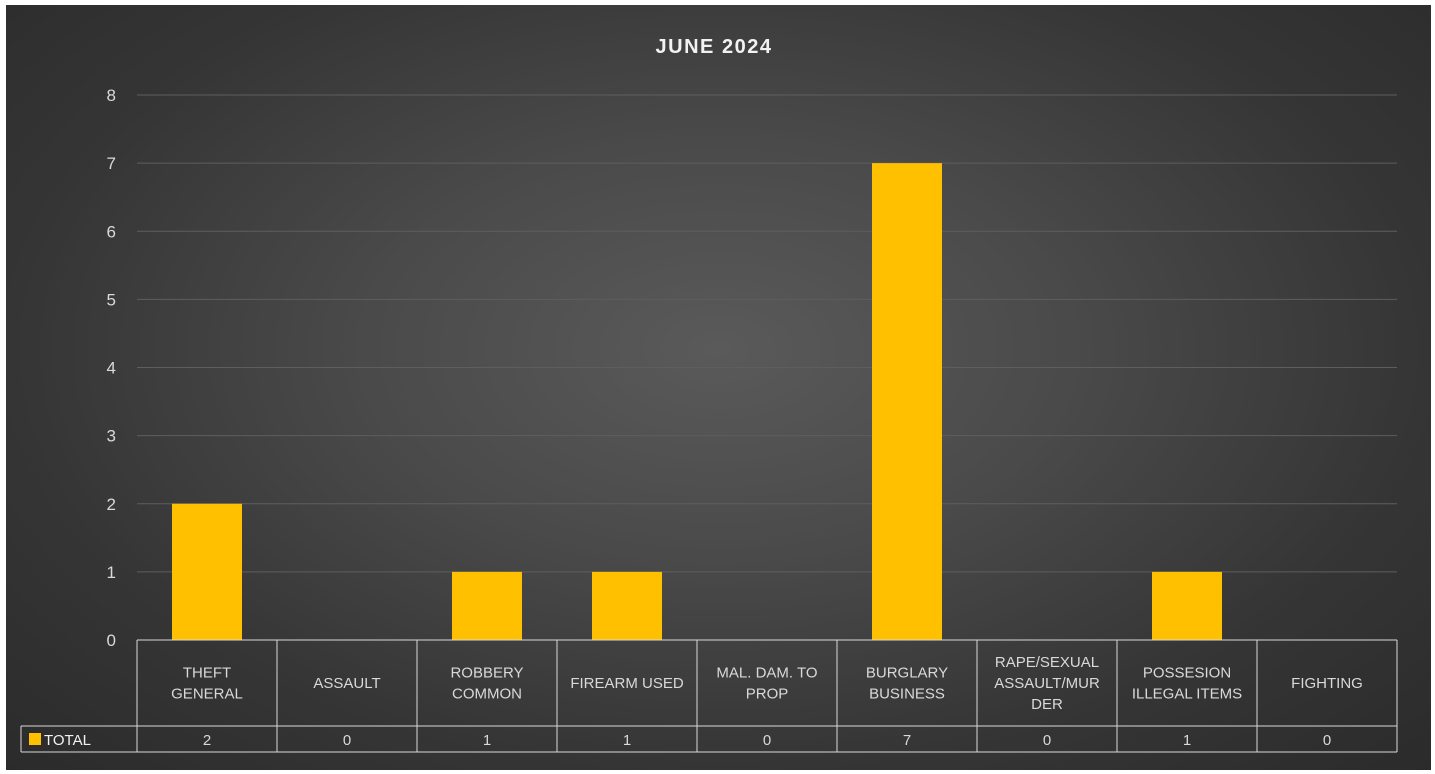 The height and width of the screenshot is (774, 1435). What do you see at coordinates (907, 694) in the screenshot?
I see `category-label: BUSINESS` at bounding box center [907, 694].